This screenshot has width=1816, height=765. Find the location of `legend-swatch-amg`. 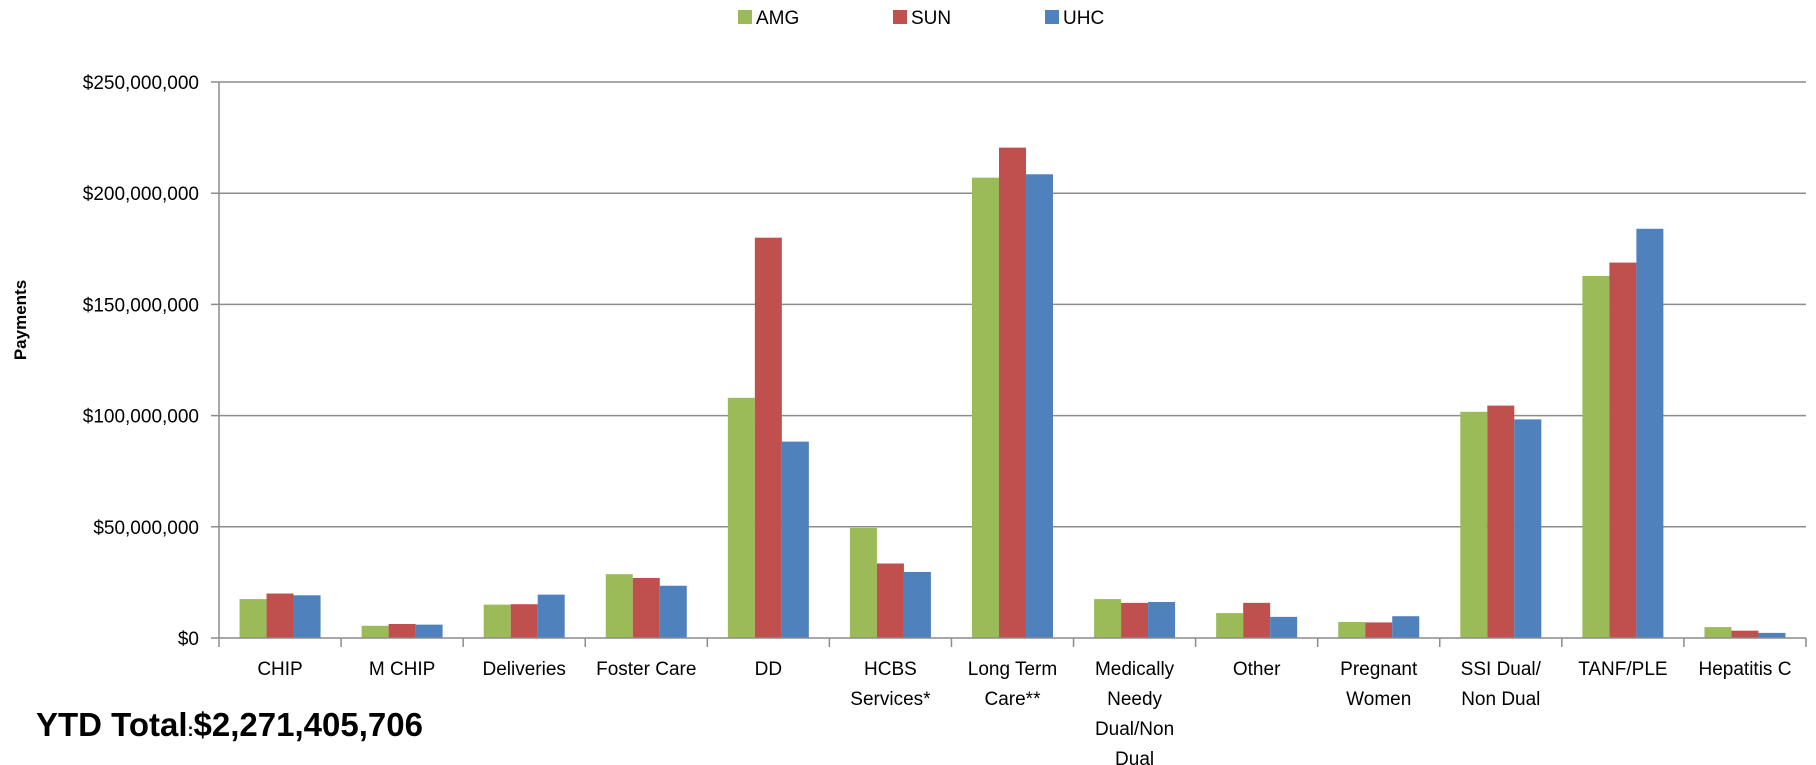

legend-swatch-amg is located at coordinates (745, 17).